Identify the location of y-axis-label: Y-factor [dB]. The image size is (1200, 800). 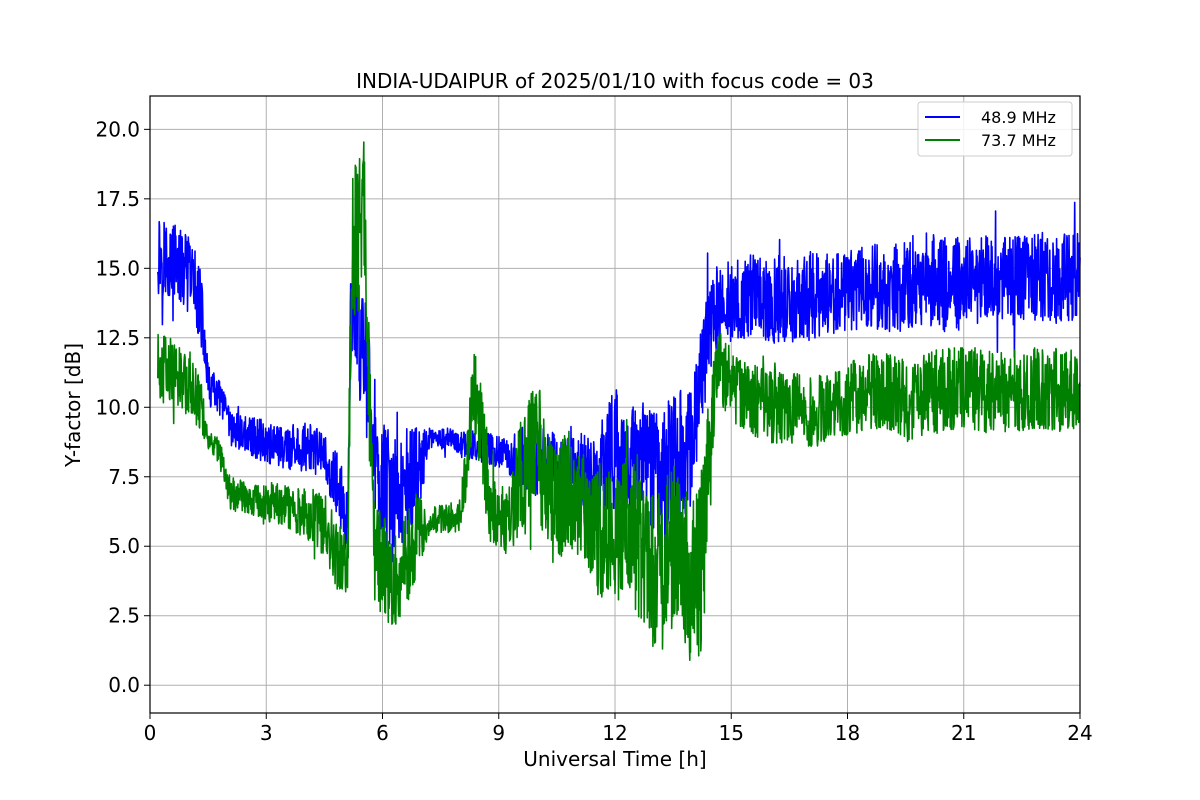
(73, 405).